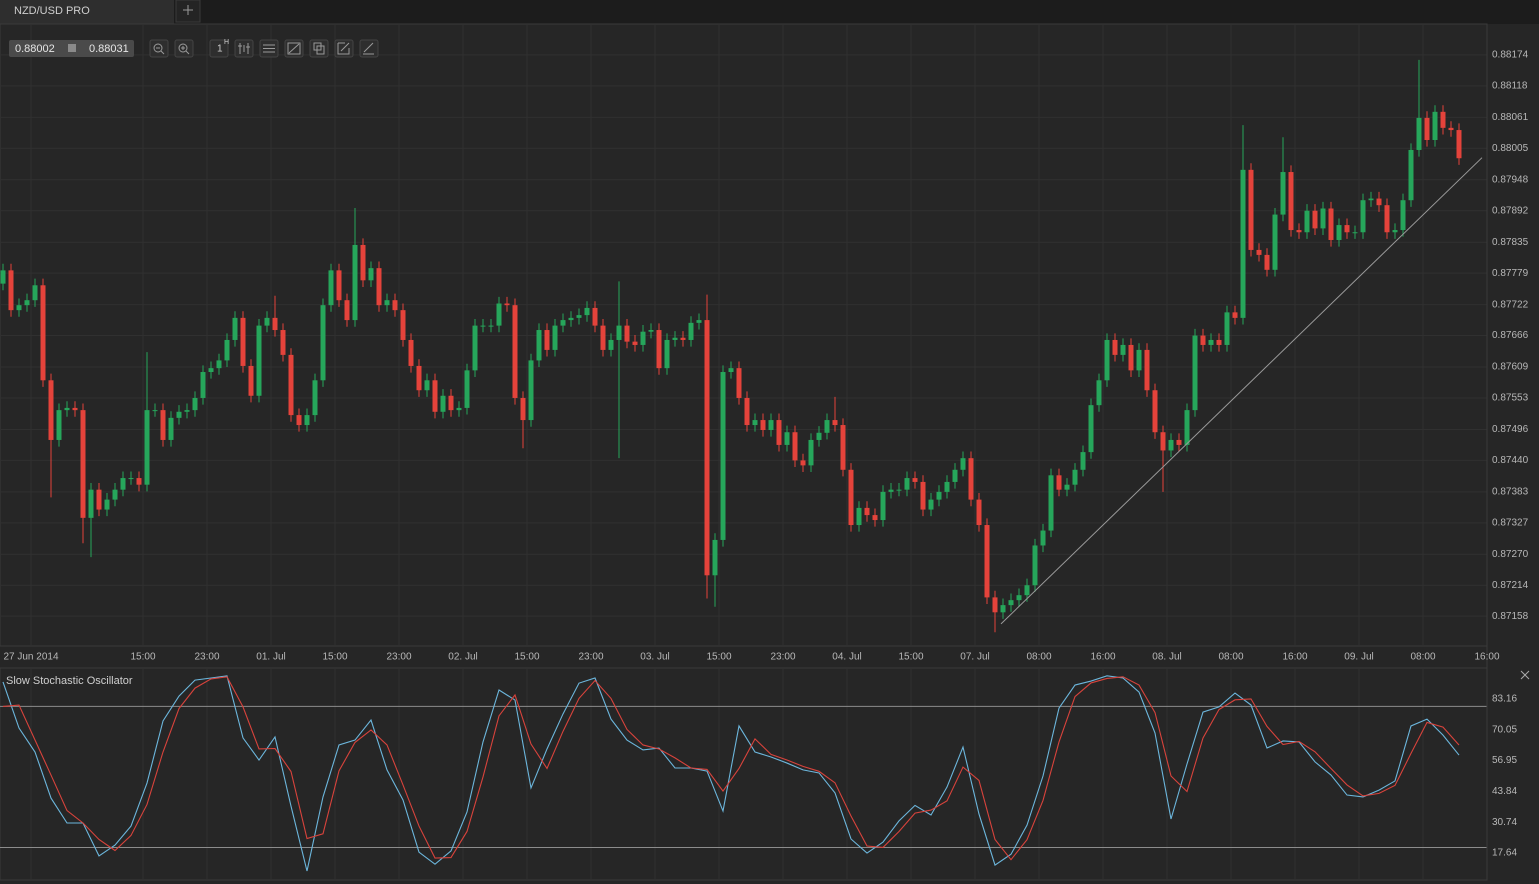 This screenshot has height=884, width=1539. What do you see at coordinates (244, 48) in the screenshot?
I see `chart-type-button` at bounding box center [244, 48].